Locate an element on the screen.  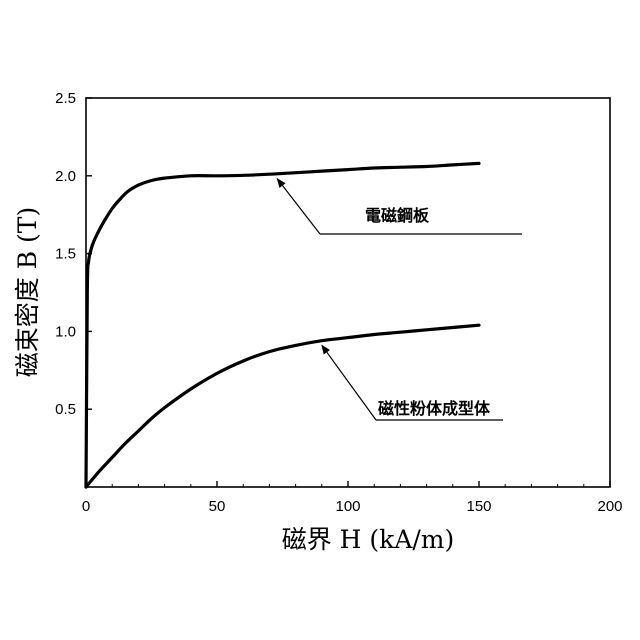
y-tick-label: 2.5 is located at coordinates (65, 98).